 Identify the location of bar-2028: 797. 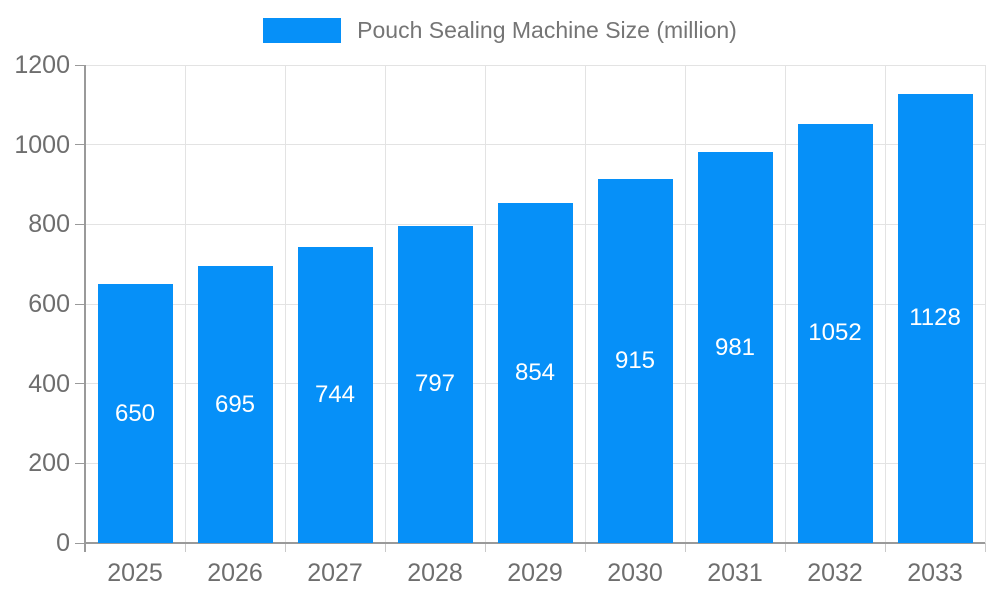
(435, 384).